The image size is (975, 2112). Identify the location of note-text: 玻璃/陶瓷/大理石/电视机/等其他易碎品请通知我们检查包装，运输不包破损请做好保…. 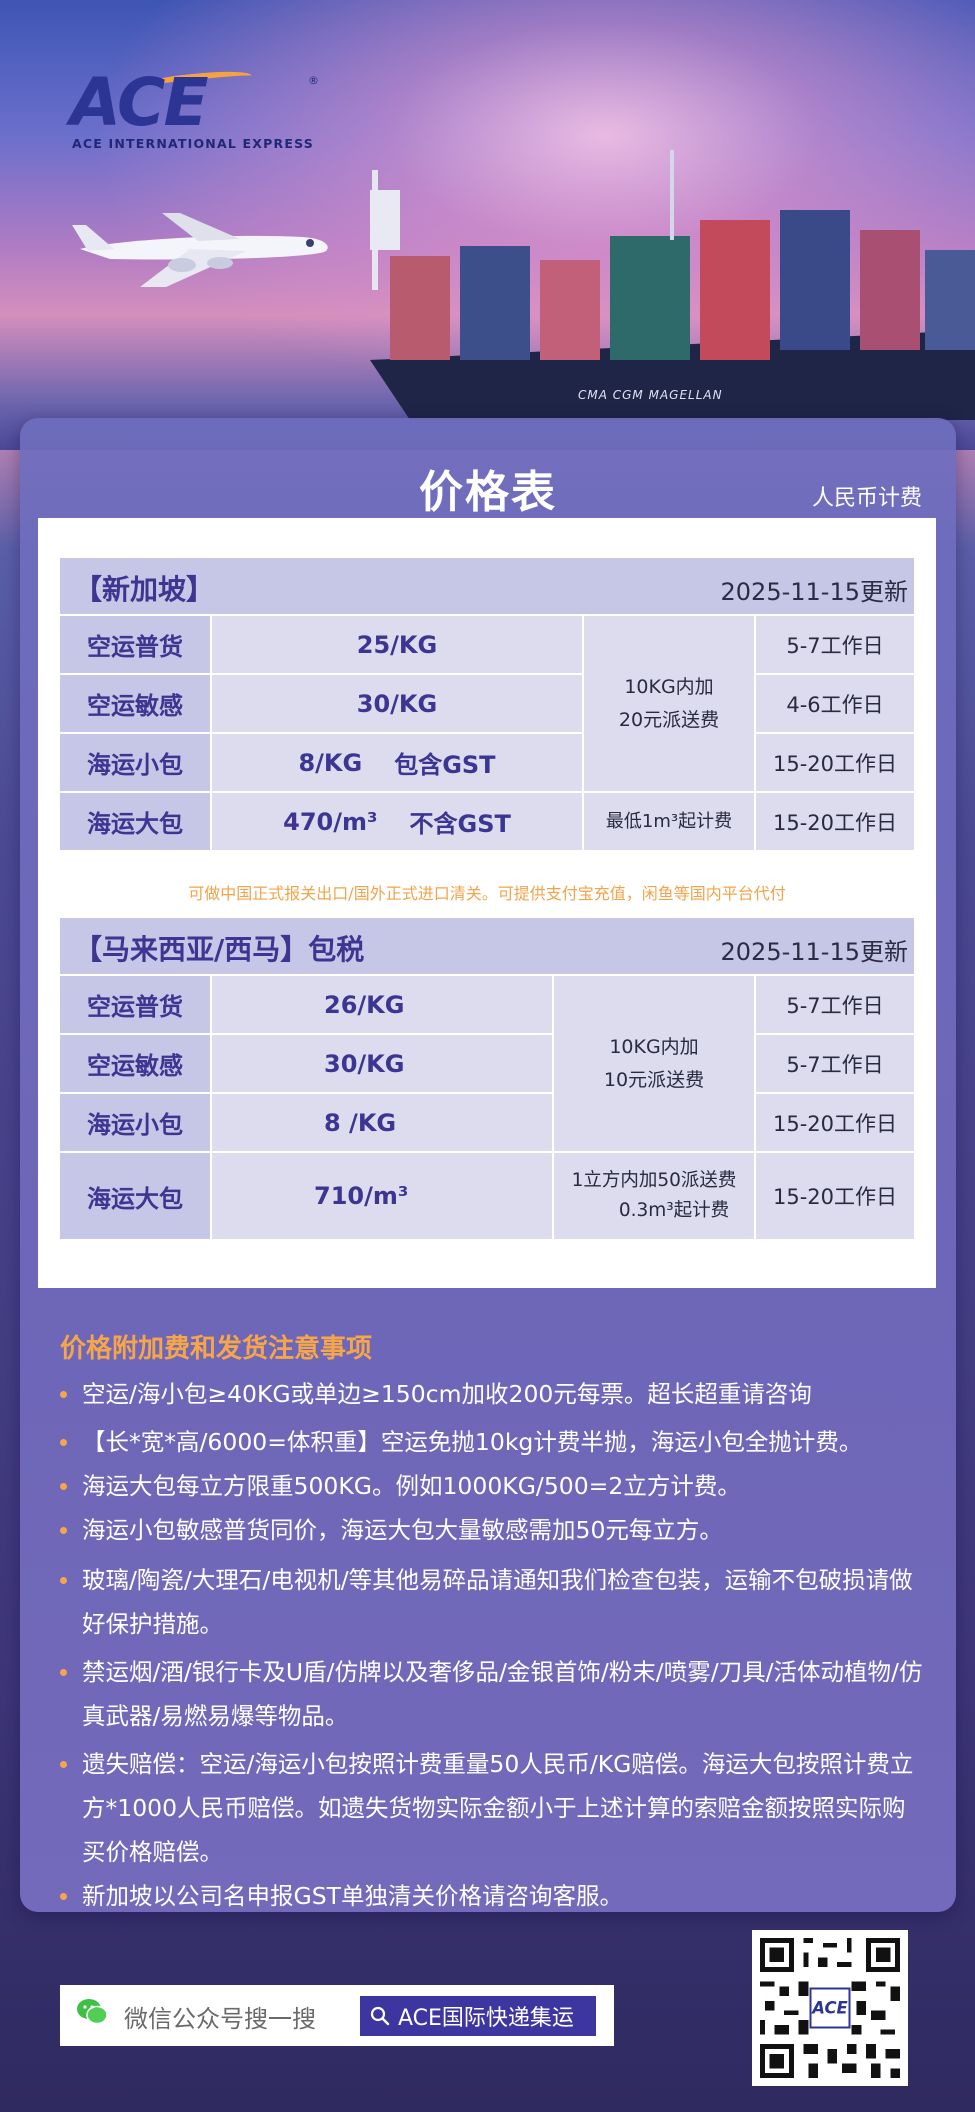
(497, 1602).